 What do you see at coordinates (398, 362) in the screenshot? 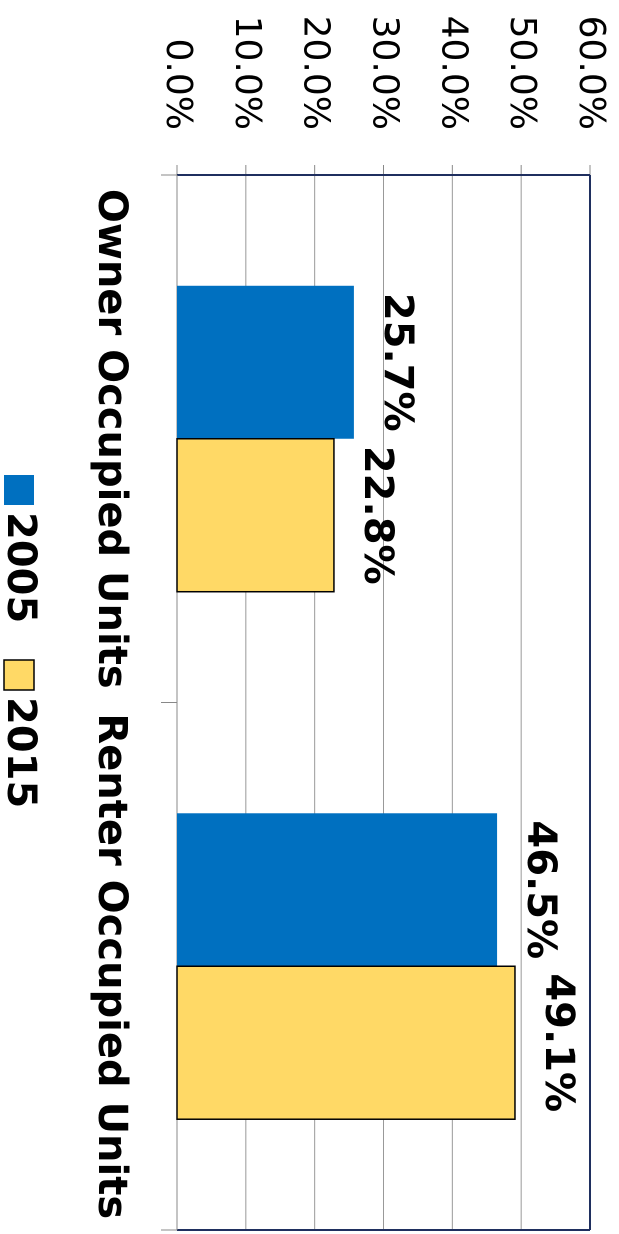
I see `data-label: 25.7%` at bounding box center [398, 362].